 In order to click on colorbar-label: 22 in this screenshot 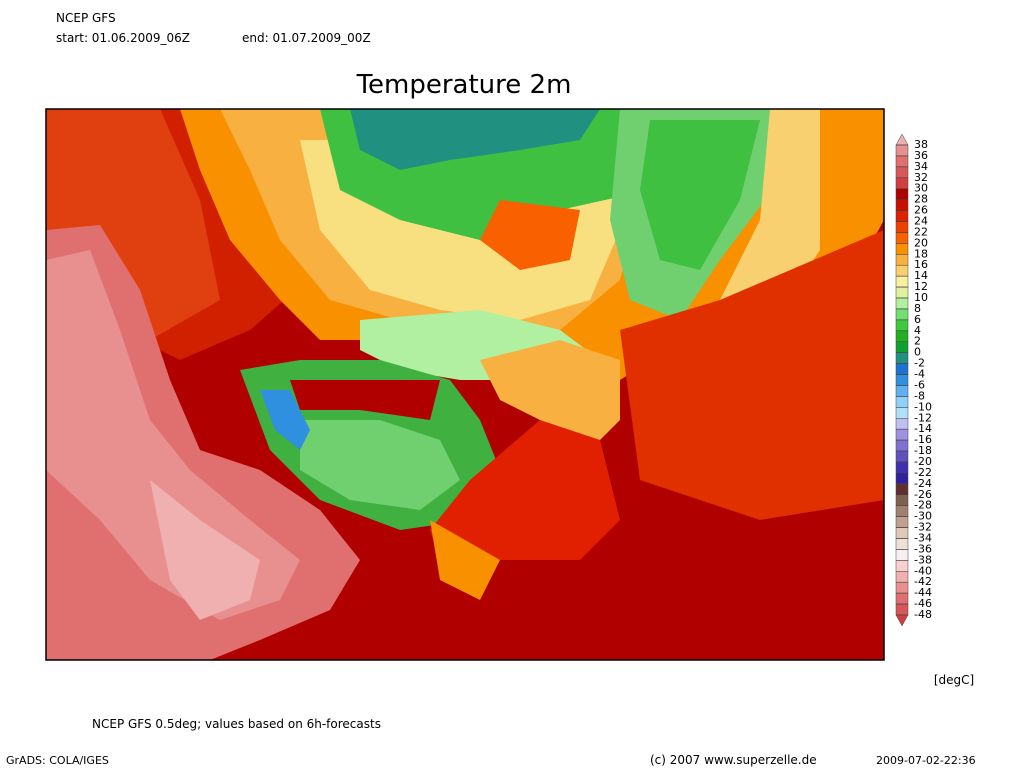, I will do `click(921, 231)`.